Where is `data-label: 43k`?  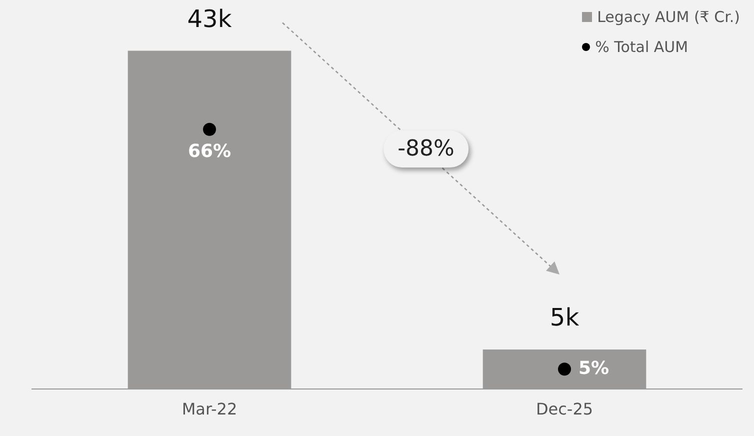
data-label: 43k is located at coordinates (209, 18).